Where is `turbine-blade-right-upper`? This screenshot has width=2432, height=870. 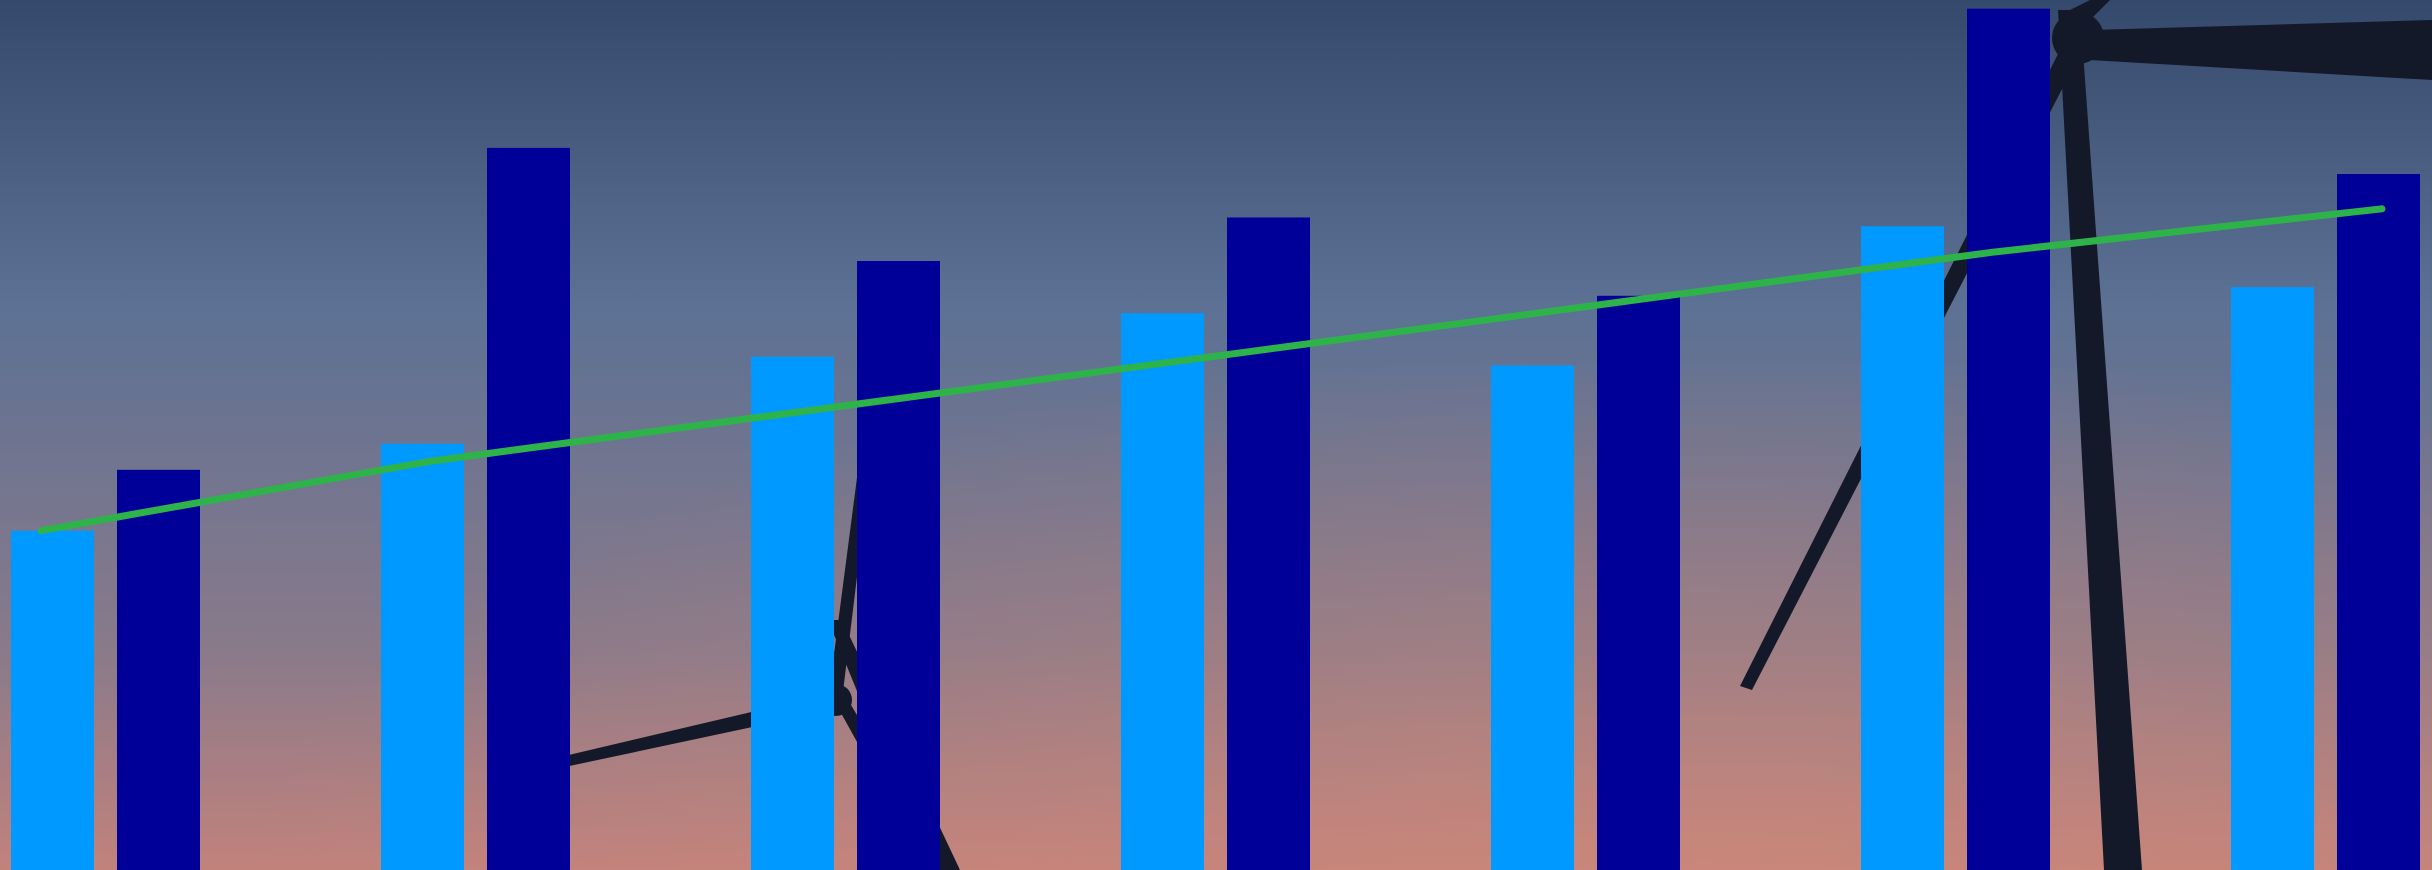
turbine-blade-right-upper is located at coordinates (2090, 12).